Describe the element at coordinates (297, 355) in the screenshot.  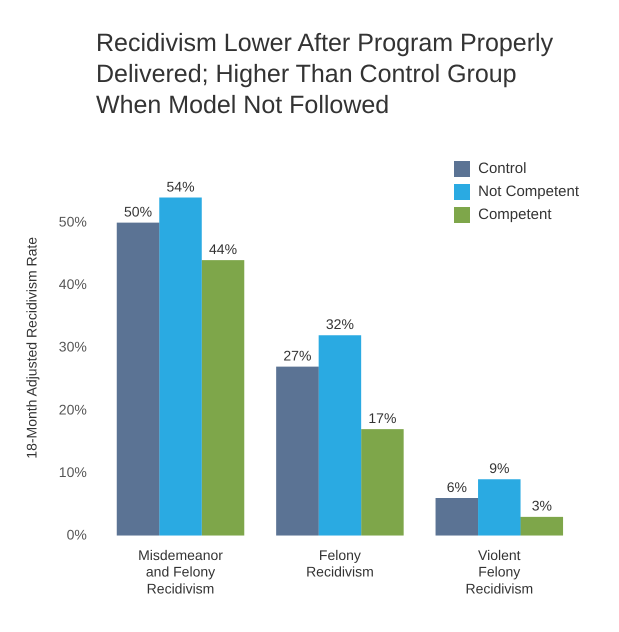
I see `data-label: 27%` at that location.